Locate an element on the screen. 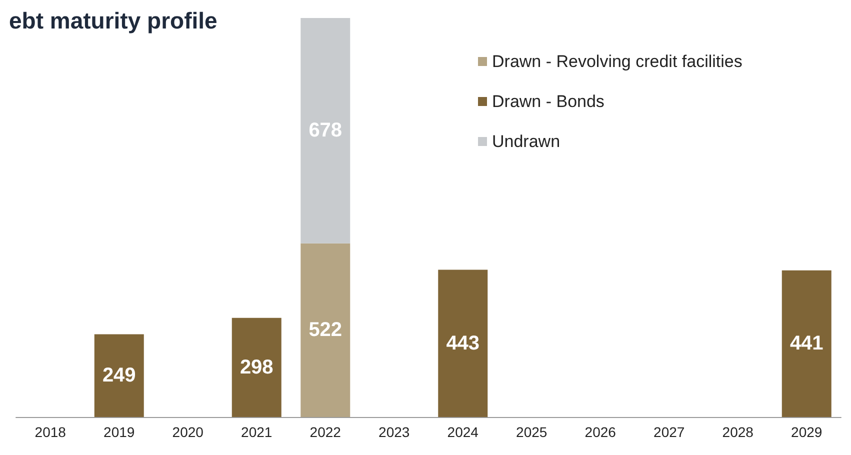 The image size is (851, 455). x-tick-label: 2019 is located at coordinates (119, 432).